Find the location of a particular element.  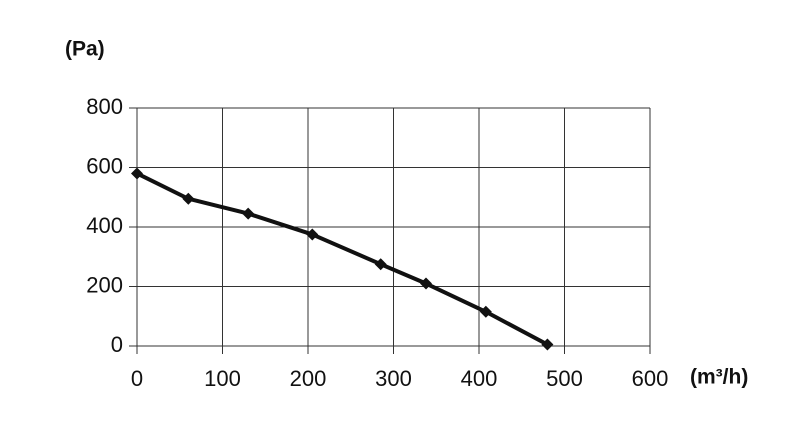

y-tick-label: 400 is located at coordinates (104, 225).